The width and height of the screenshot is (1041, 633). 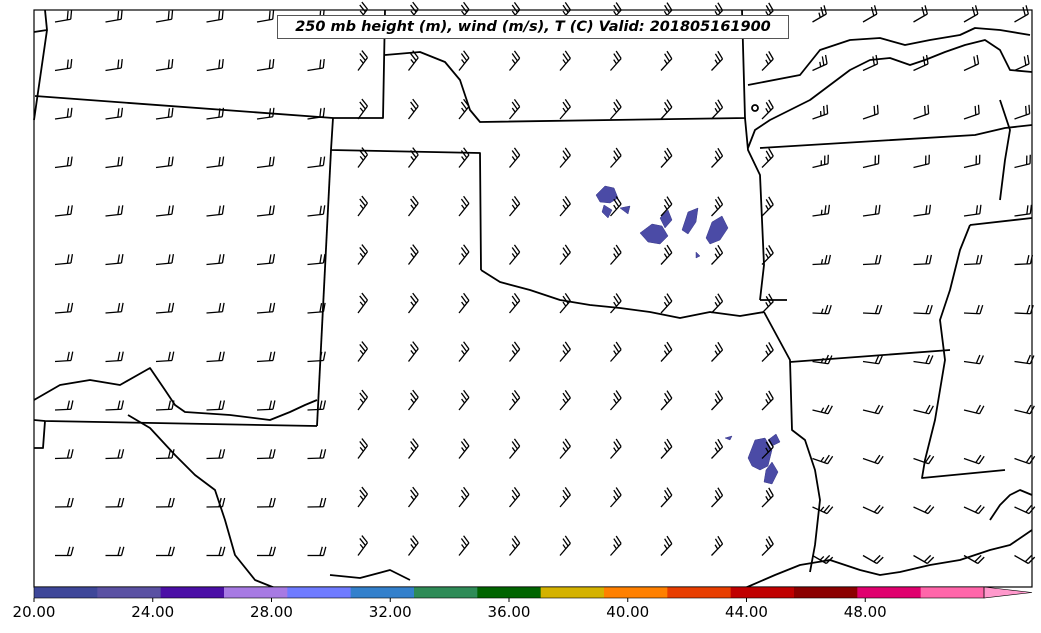 I want to click on gulf-coast, so click(x=888, y=559).